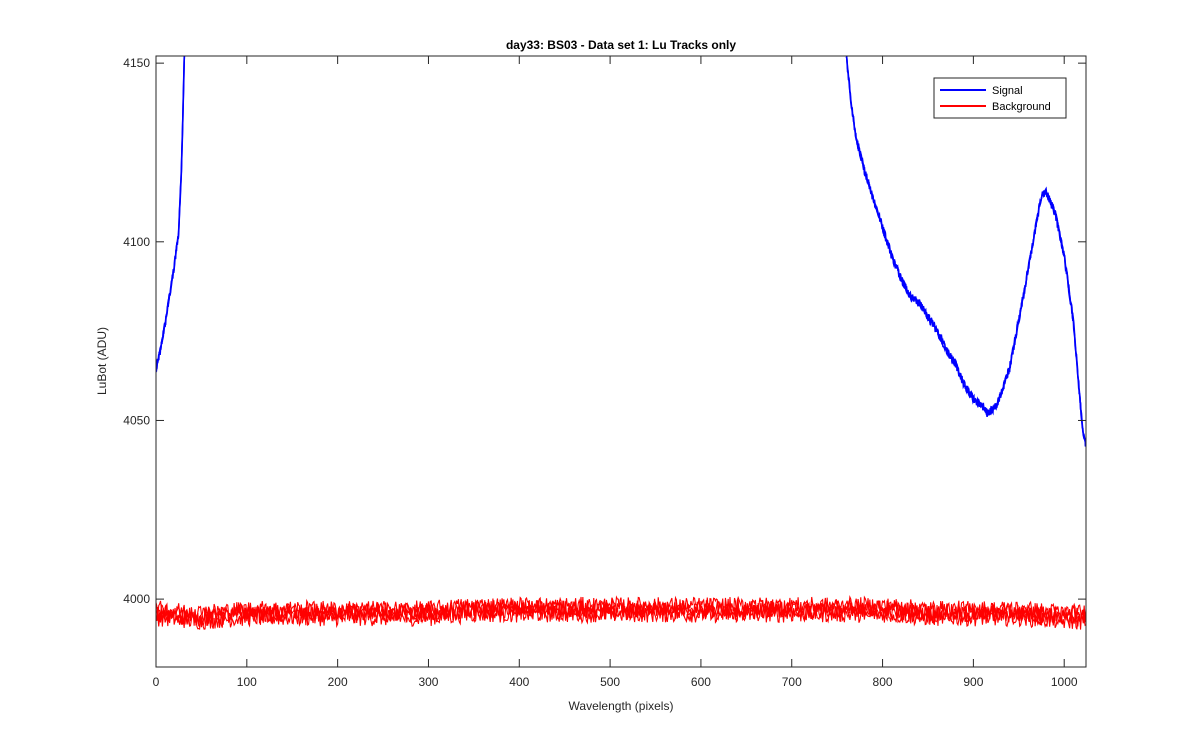 The height and width of the screenshot is (750, 1200). What do you see at coordinates (136, 599) in the screenshot?
I see `y-tick-label: 4000` at bounding box center [136, 599].